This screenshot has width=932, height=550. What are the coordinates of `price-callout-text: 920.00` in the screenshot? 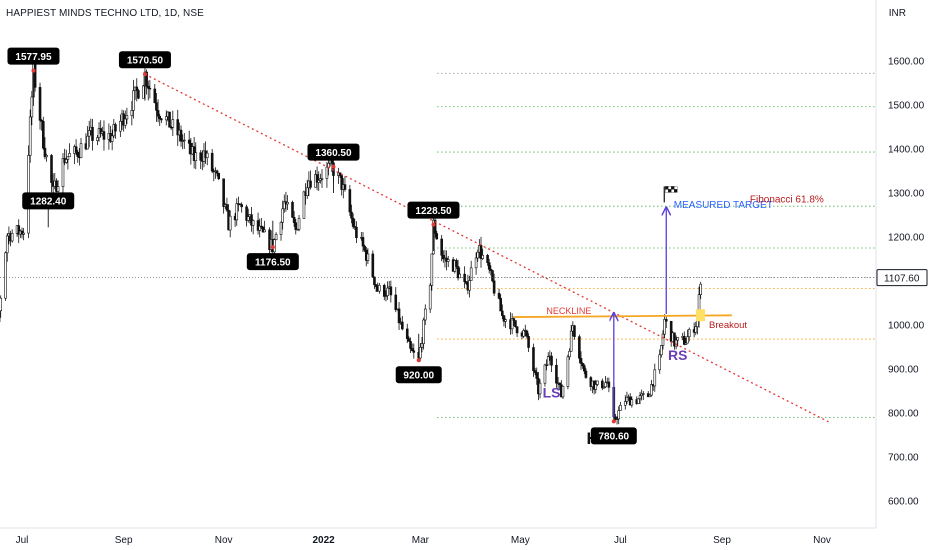 It's located at (418, 375).